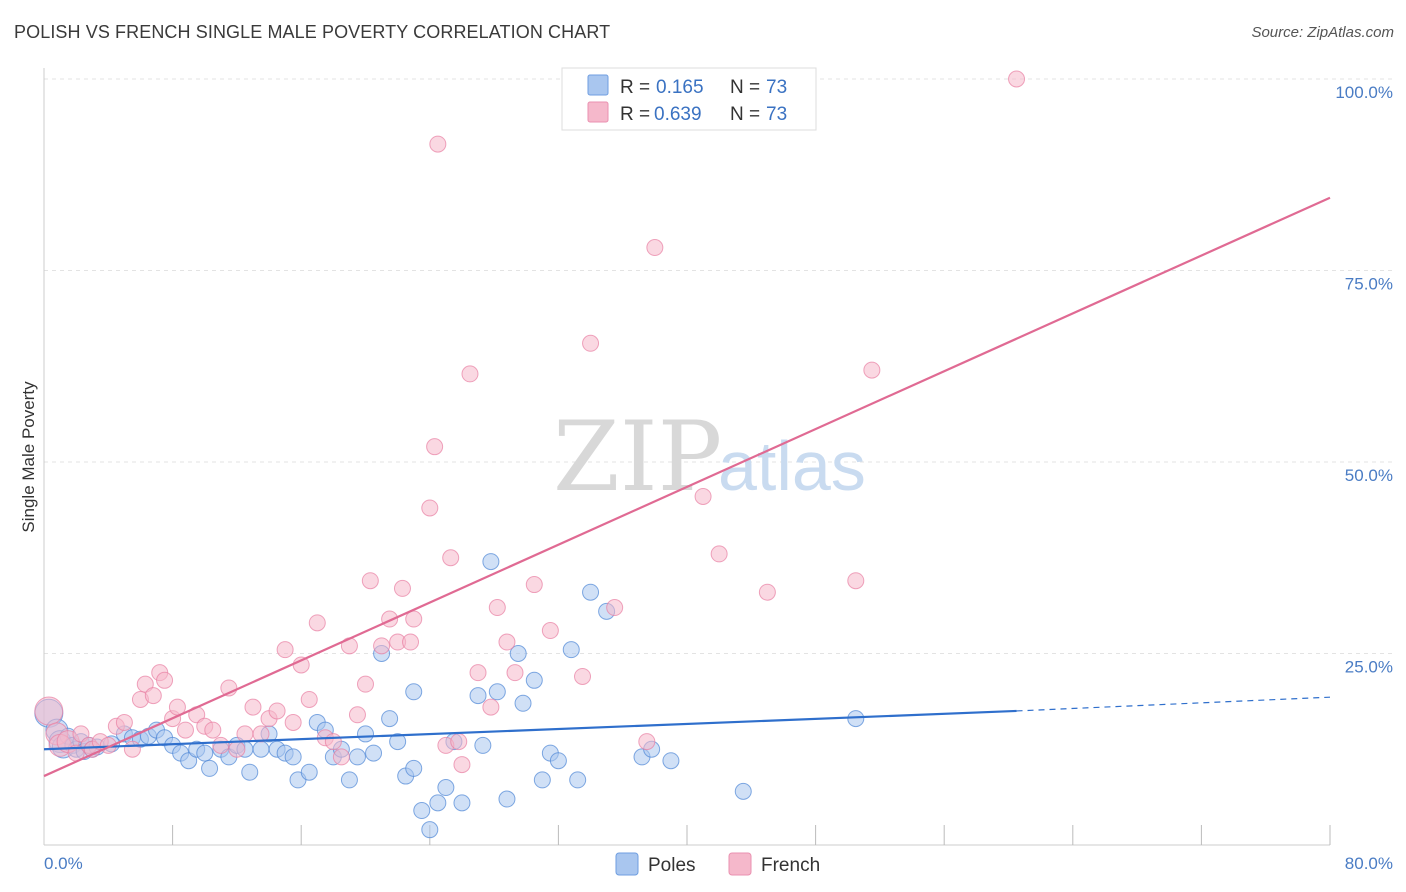 Image resolution: width=1406 pixels, height=892 pixels. What do you see at coordinates (1322, 32) in the screenshot?
I see `source-credit: Source: ZipAtlas.com` at bounding box center [1322, 32].